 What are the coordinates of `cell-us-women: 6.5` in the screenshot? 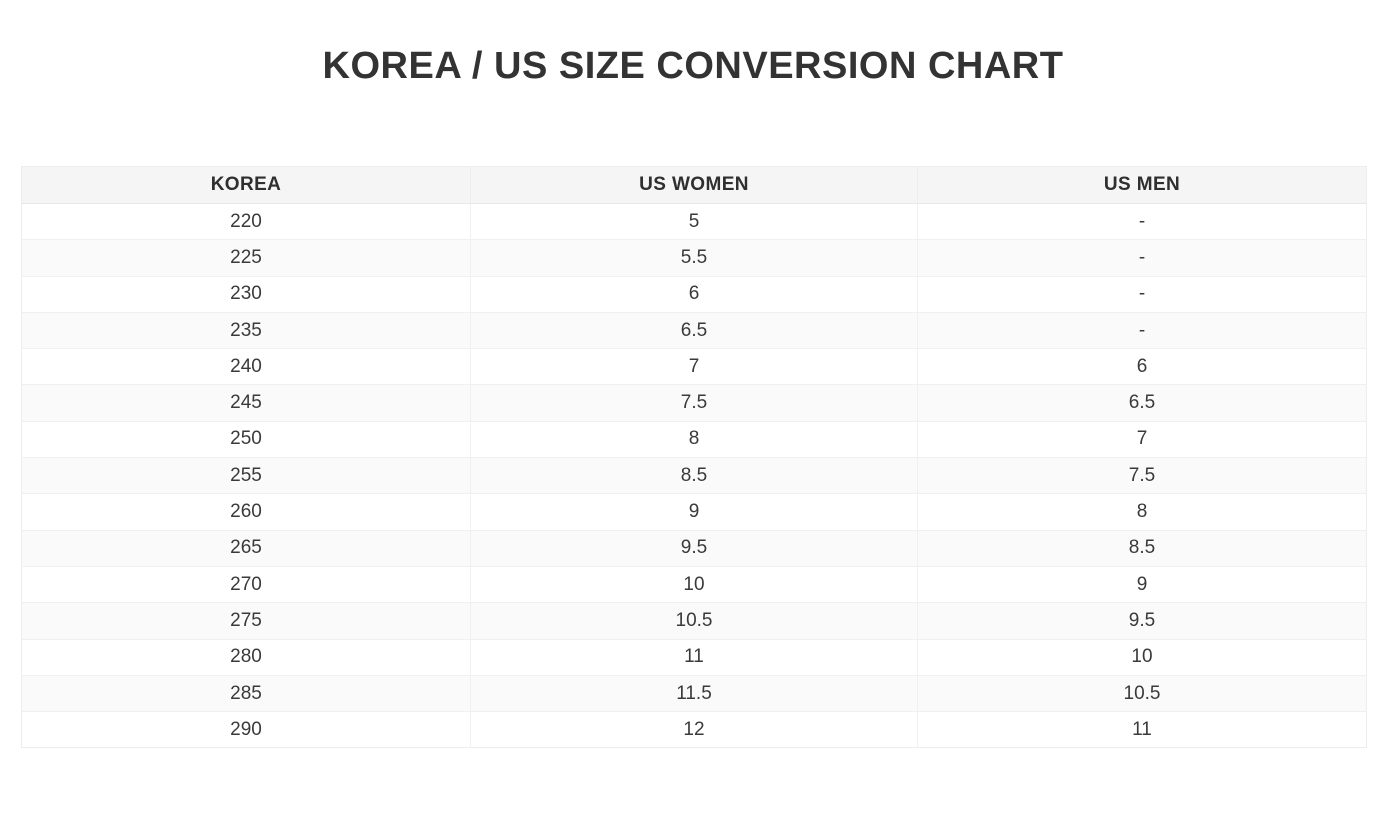 It's located at (694, 331).